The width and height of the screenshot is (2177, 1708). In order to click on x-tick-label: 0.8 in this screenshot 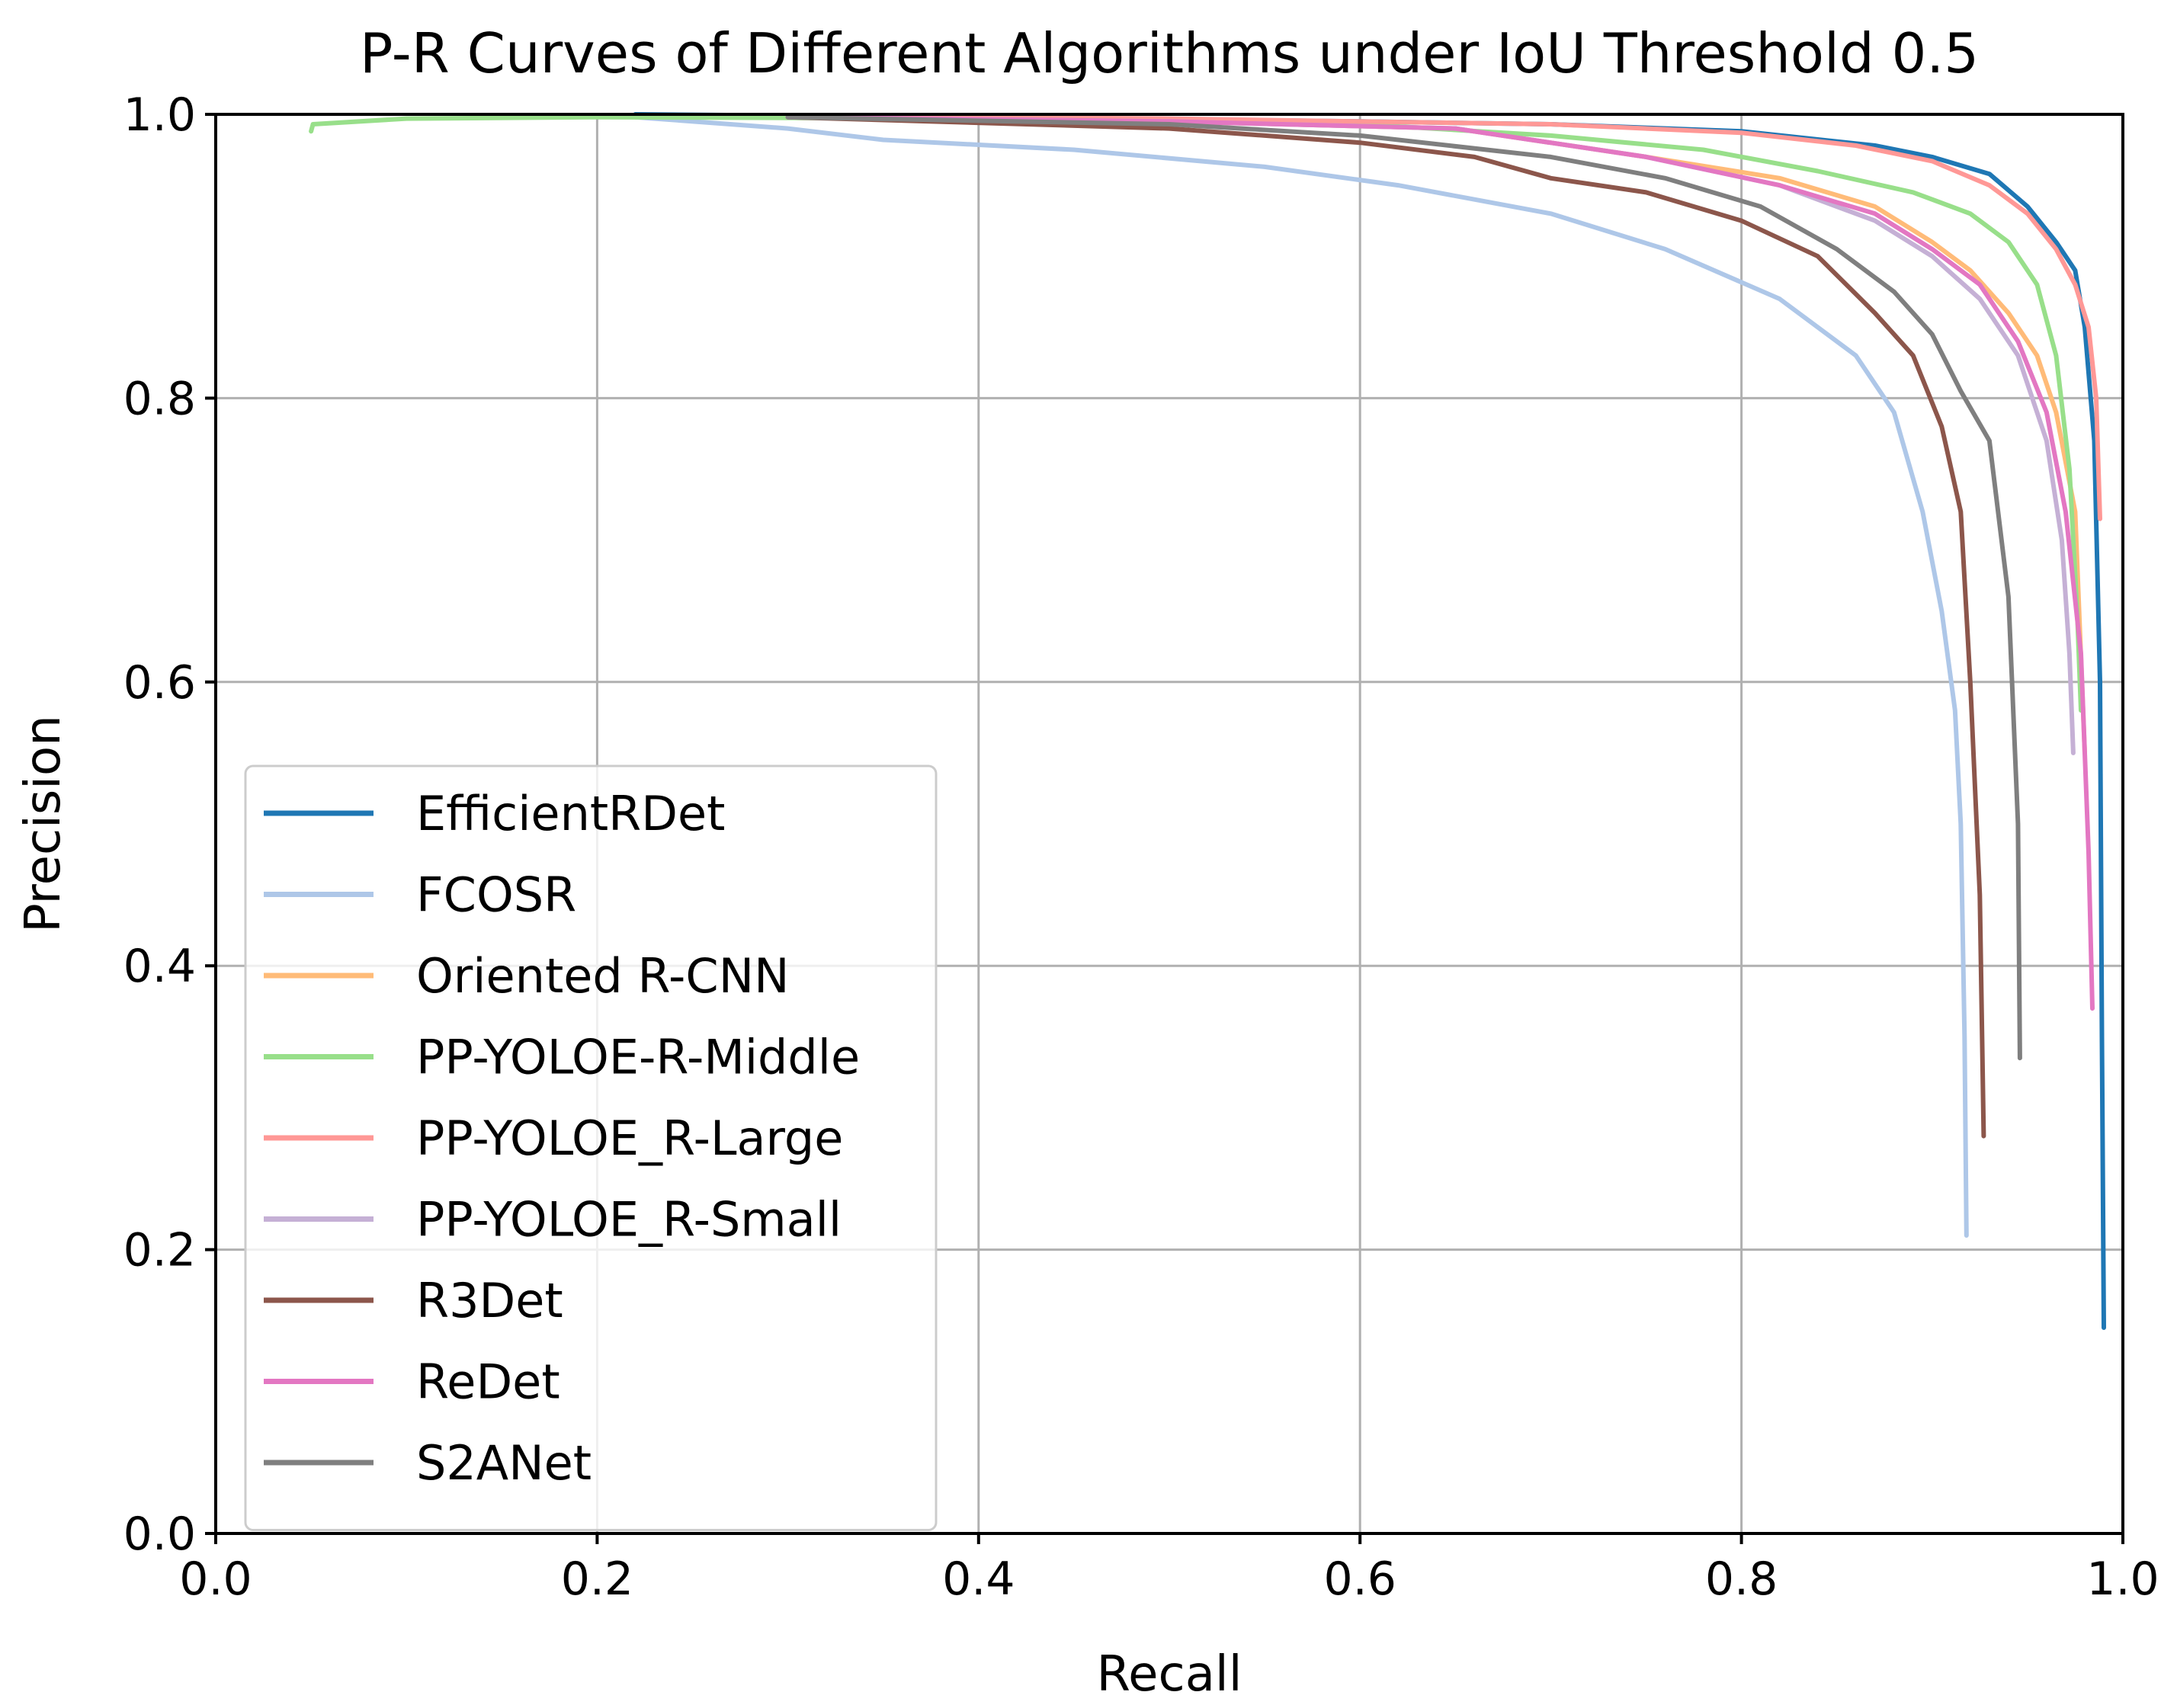, I will do `click(1741, 1579)`.